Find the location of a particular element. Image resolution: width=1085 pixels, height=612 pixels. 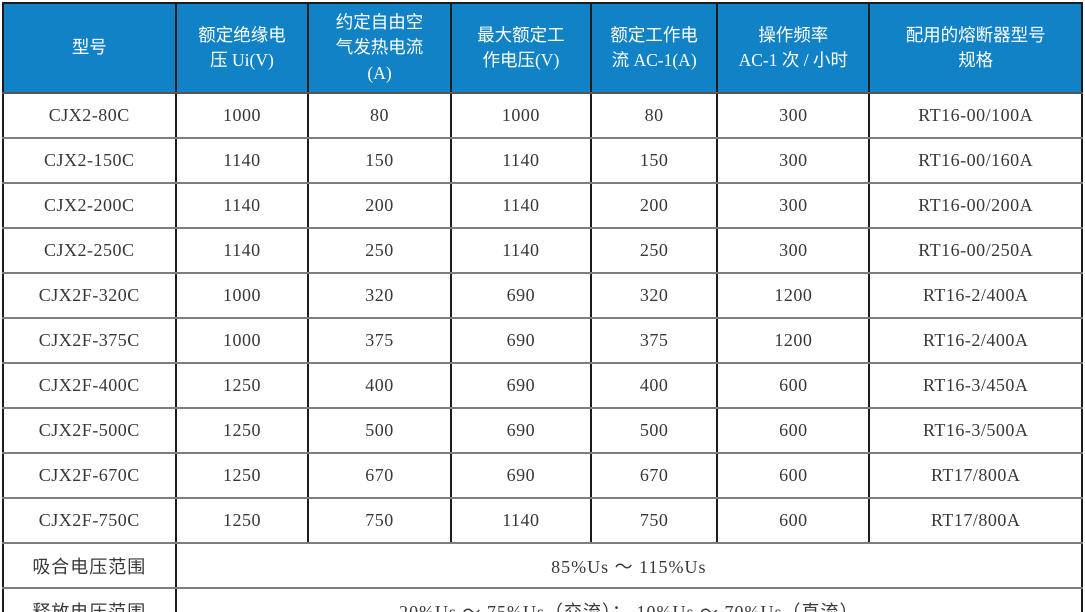

footer-row-pickup-voltage: 吸合电压范围 85%Us ～ 115%Us is located at coordinates (543, 565).